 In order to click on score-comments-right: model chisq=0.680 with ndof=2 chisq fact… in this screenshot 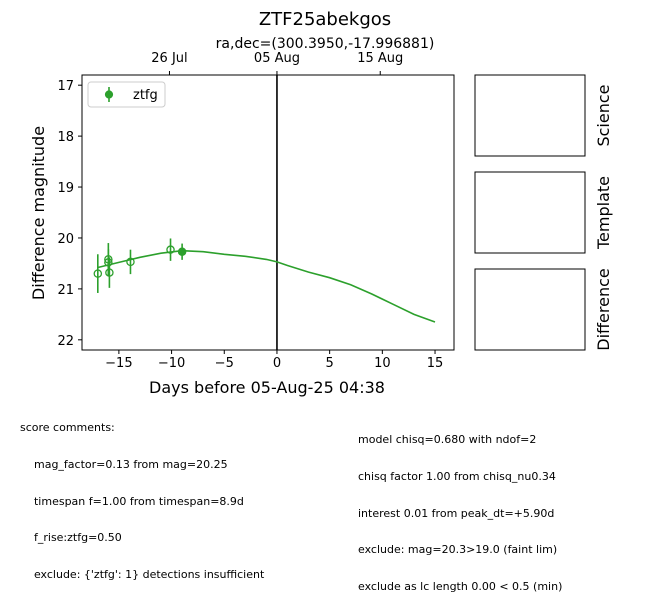, I will do `click(460, 507)`.